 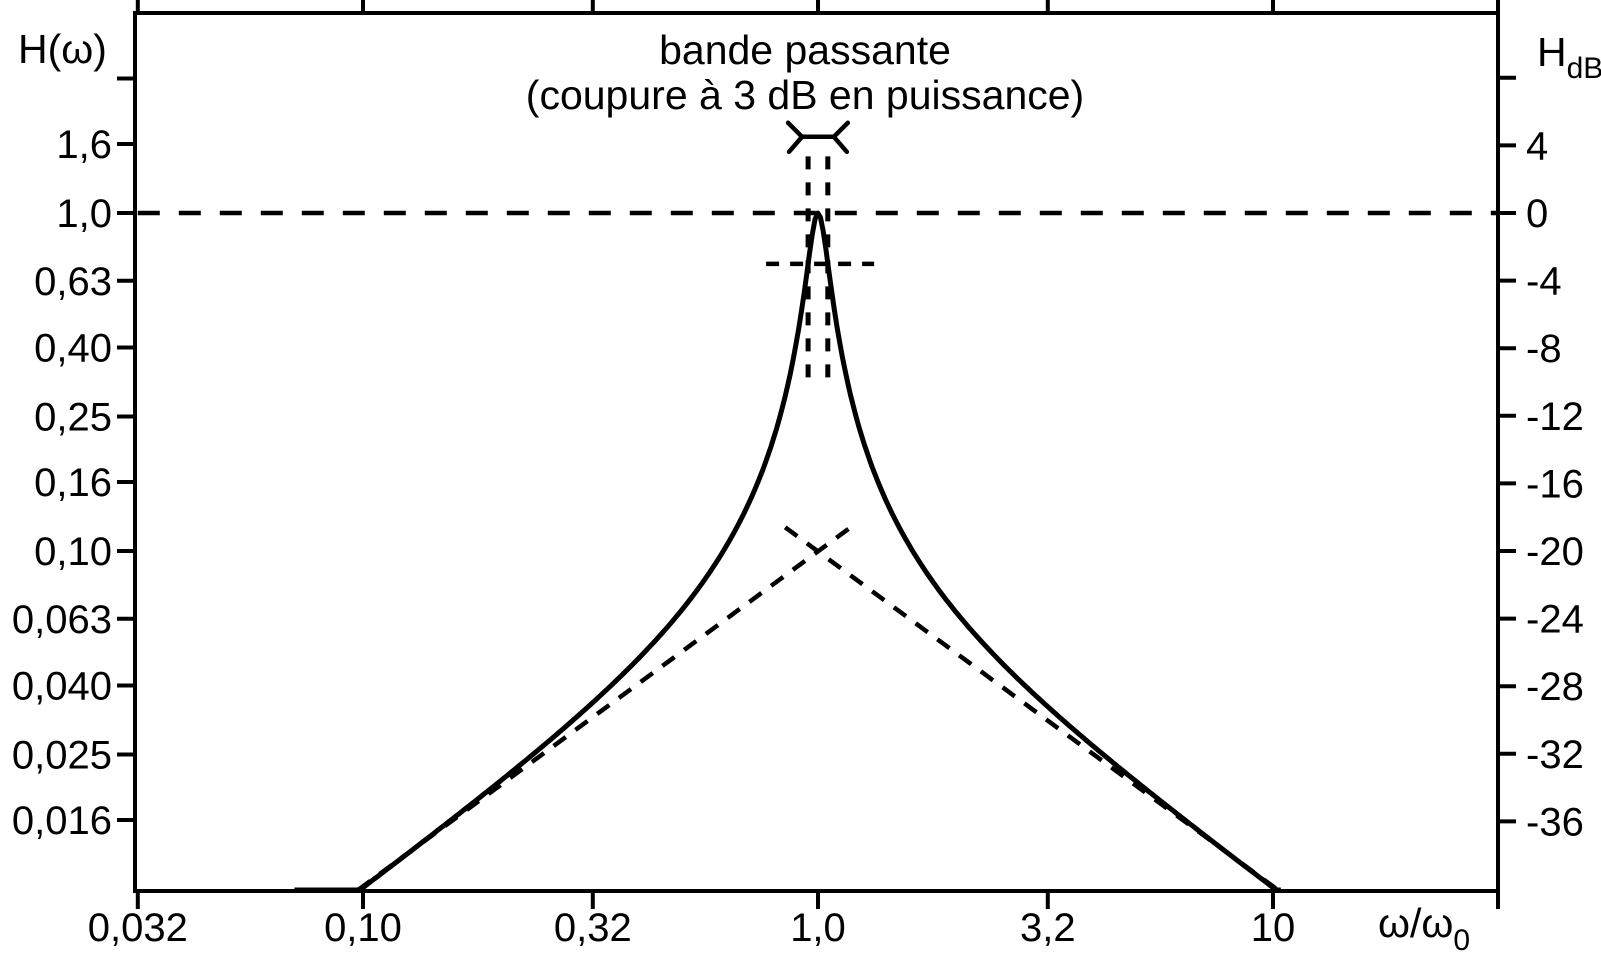 I want to click on y-left-axis-title: H(ω), so click(x=62, y=49).